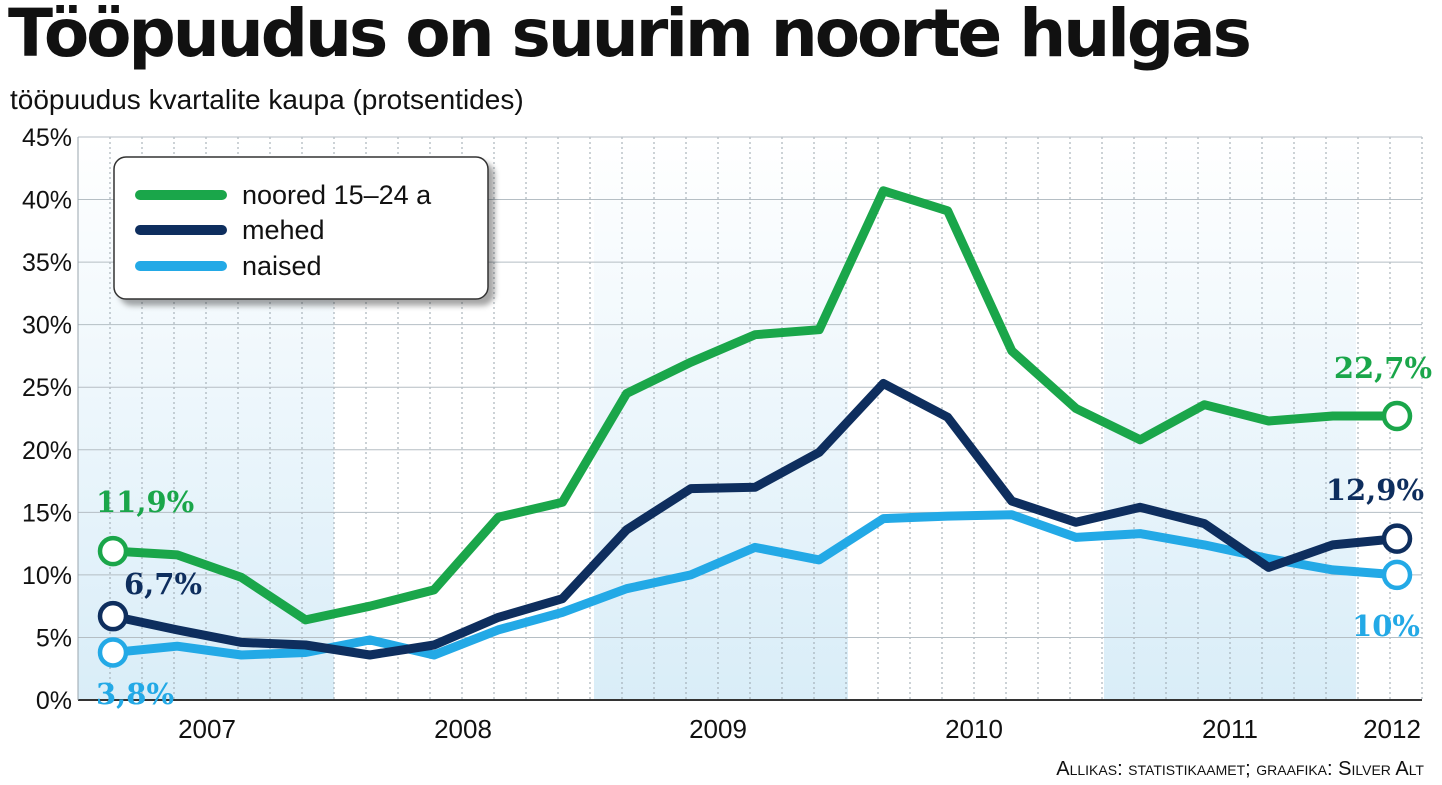 The width and height of the screenshot is (1442, 785). I want to click on legend: noored 15–24 a mehed naised, so click(301, 228).